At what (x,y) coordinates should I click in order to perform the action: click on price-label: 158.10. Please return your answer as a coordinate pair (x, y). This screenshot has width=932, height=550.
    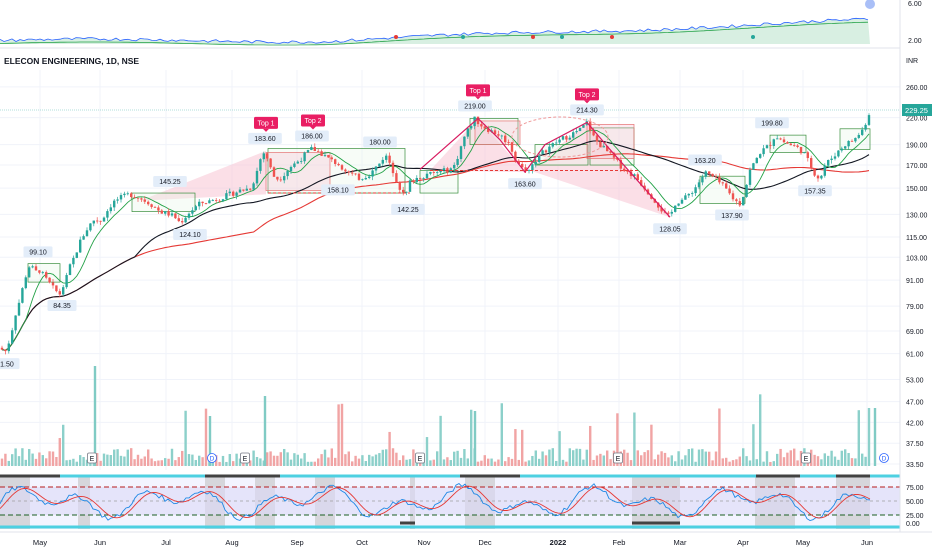
    Looking at the image, I should click on (338, 191).